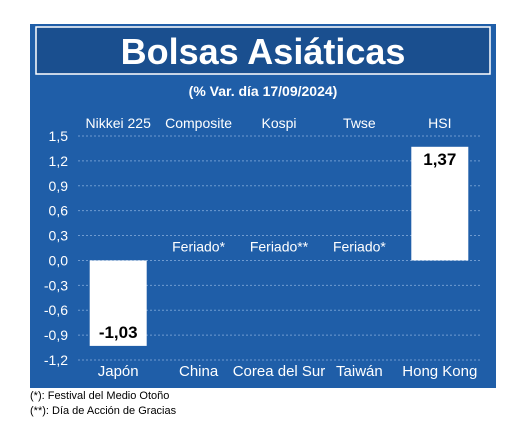  I want to click on index-name-label: Kospi, so click(278, 123).